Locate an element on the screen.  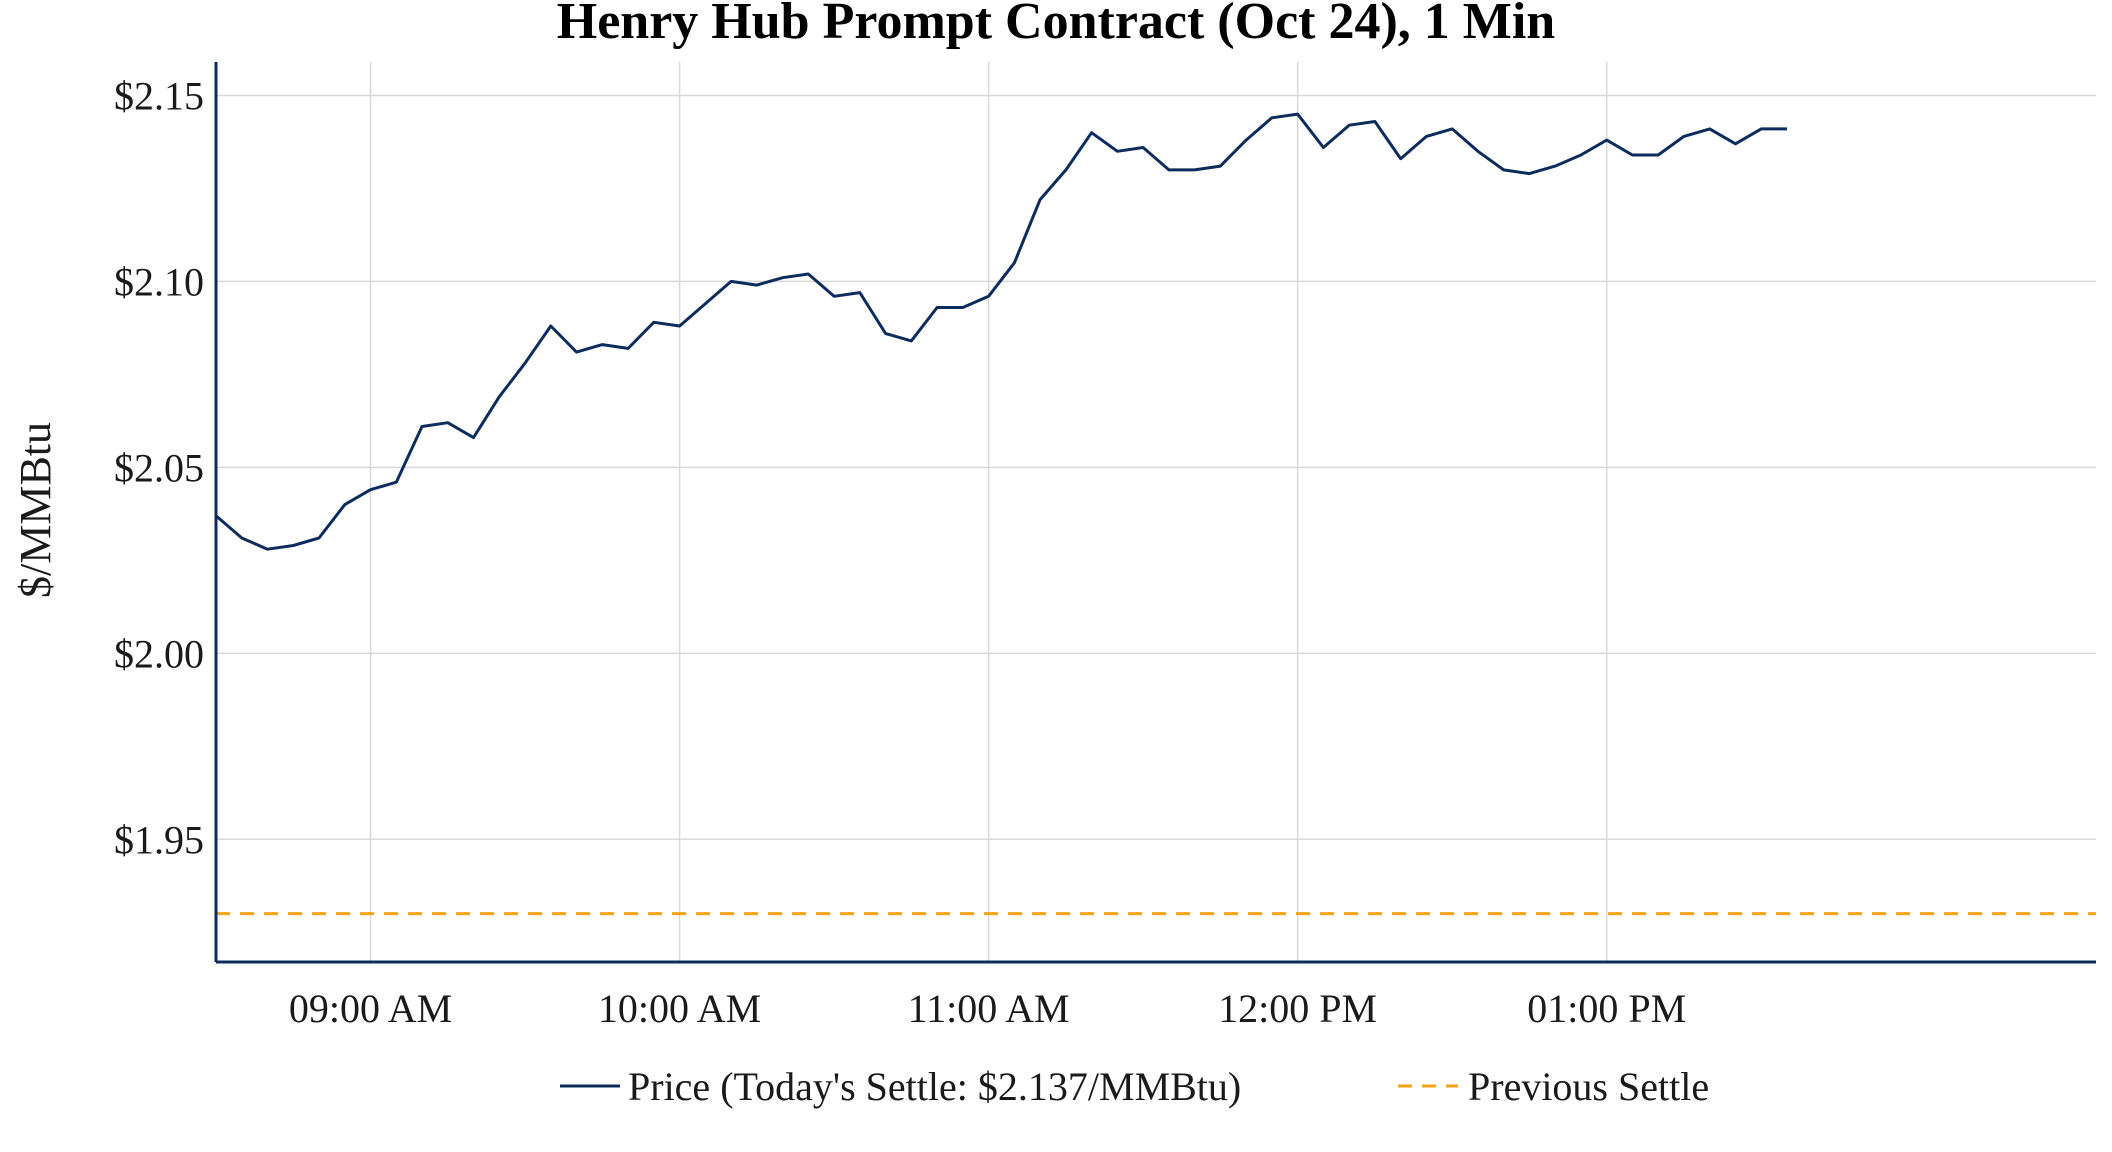
y-tick-labels: $1.95 $2.00 $2.05 $2.10 $2.15 is located at coordinates (159, 467).